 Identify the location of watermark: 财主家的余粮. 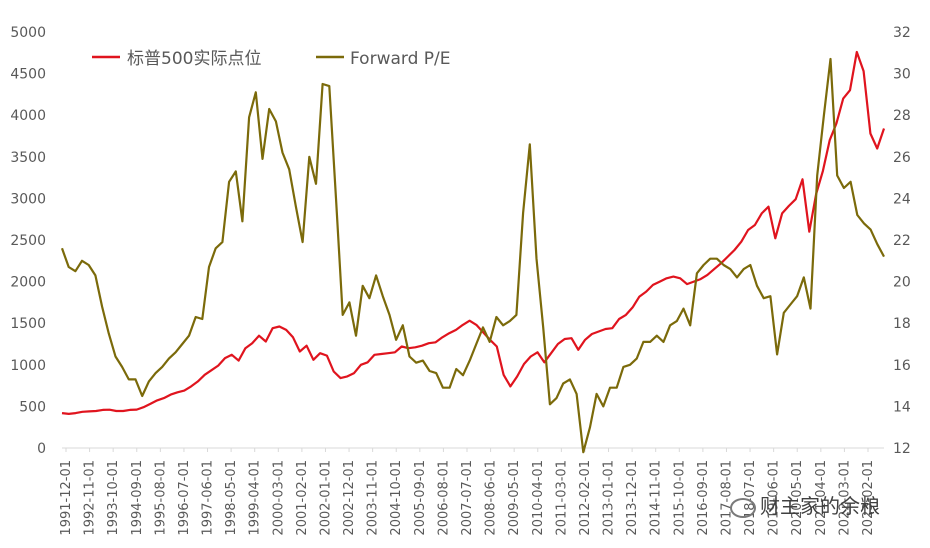
(805, 504).